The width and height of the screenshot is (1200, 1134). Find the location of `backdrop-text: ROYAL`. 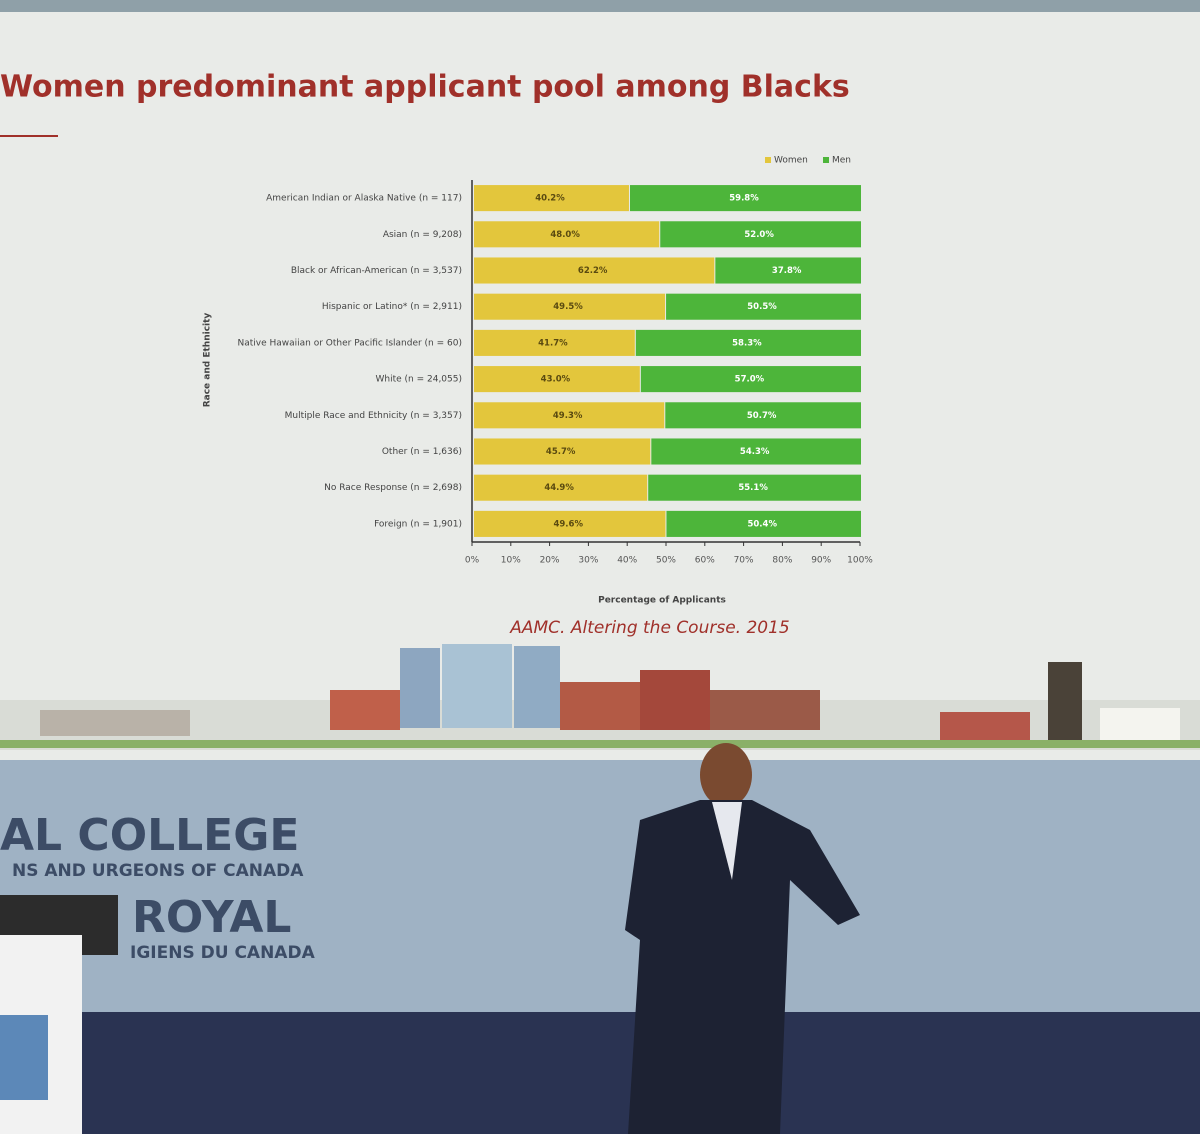

backdrop-text: ROYAL is located at coordinates (211, 917).